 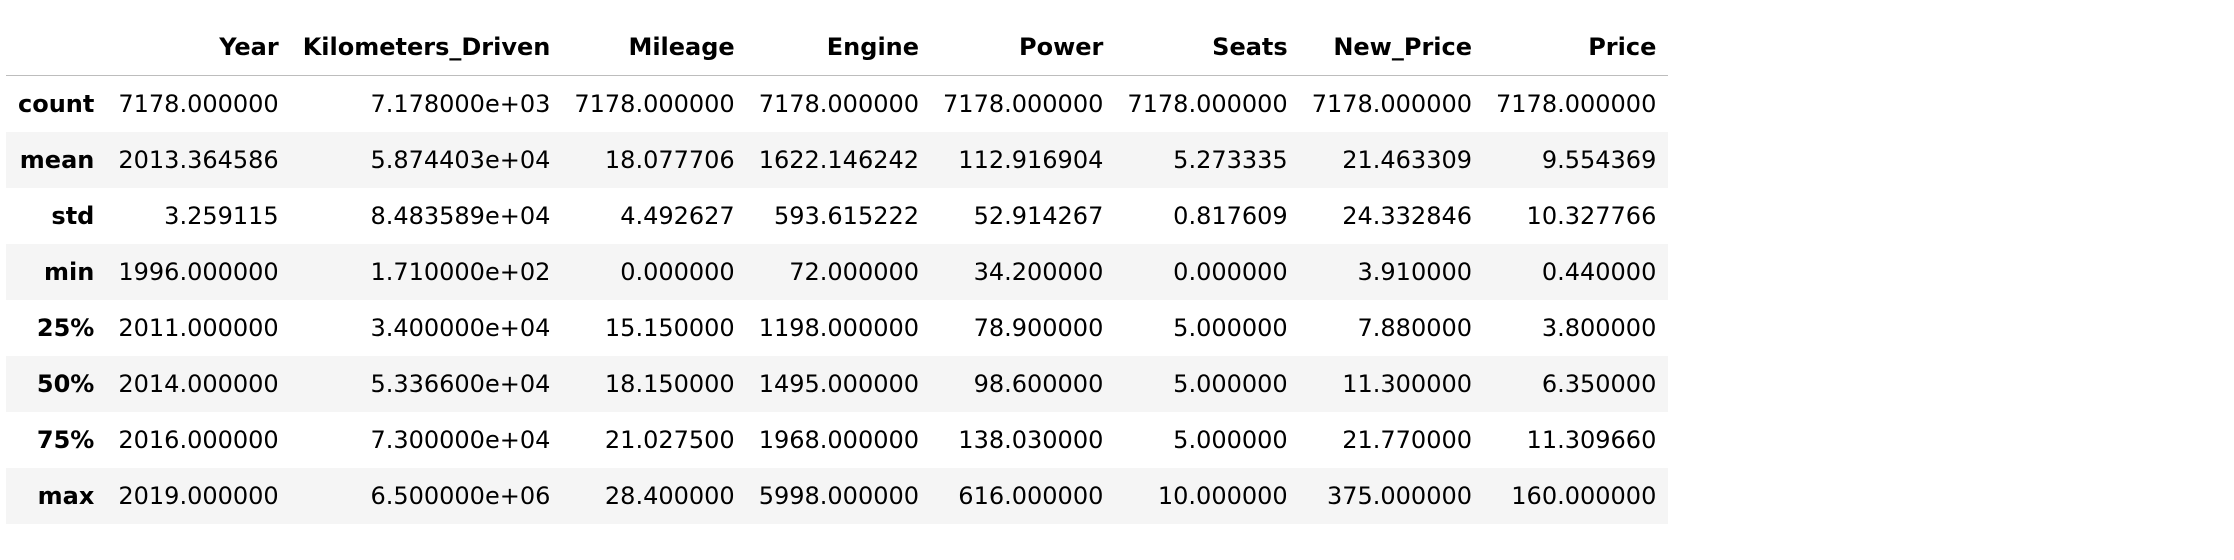 What do you see at coordinates (198, 384) in the screenshot?
I see `table-cell: 2014.000000` at bounding box center [198, 384].